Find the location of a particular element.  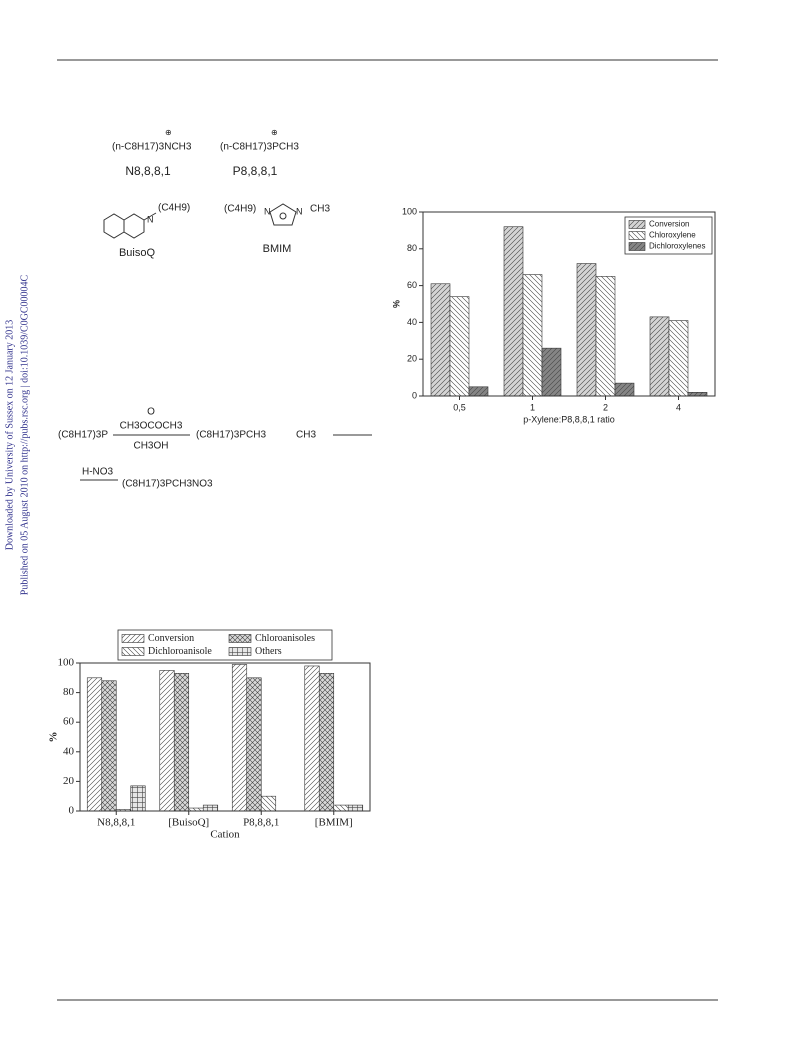

x-tick-label: N8,8,8,1 is located at coordinates (116, 823).